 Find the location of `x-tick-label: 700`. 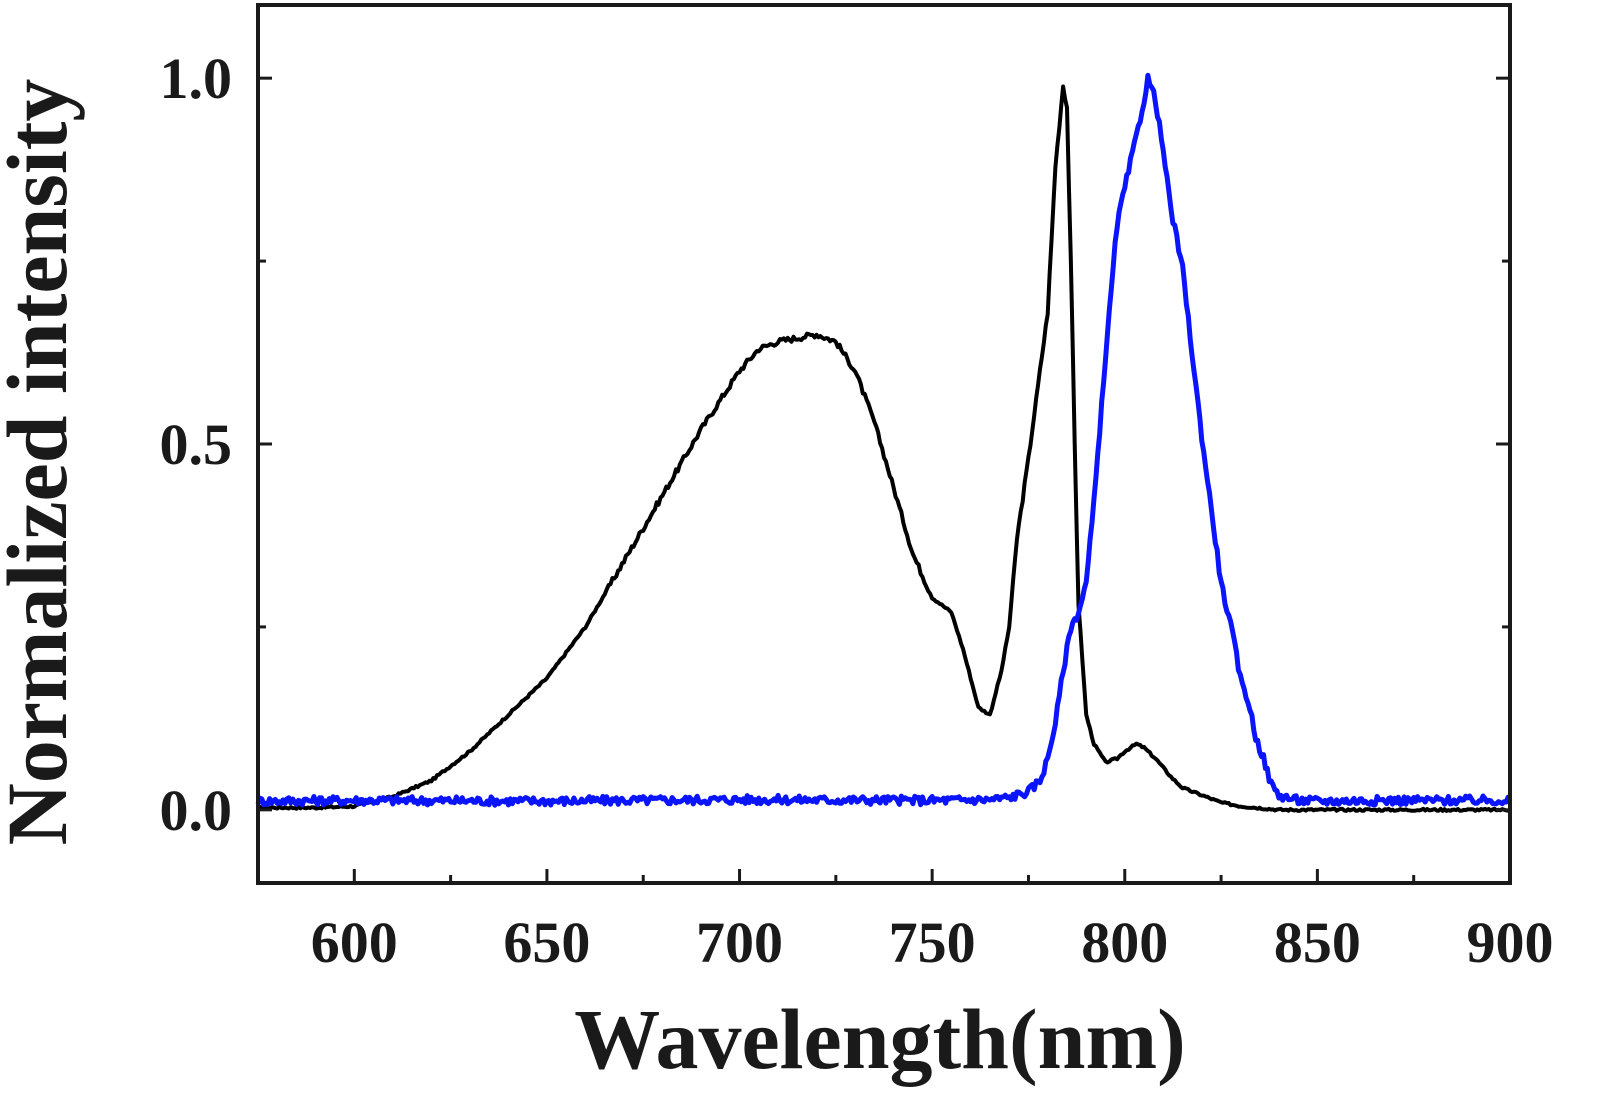

x-tick-label: 700 is located at coordinates (739, 942).